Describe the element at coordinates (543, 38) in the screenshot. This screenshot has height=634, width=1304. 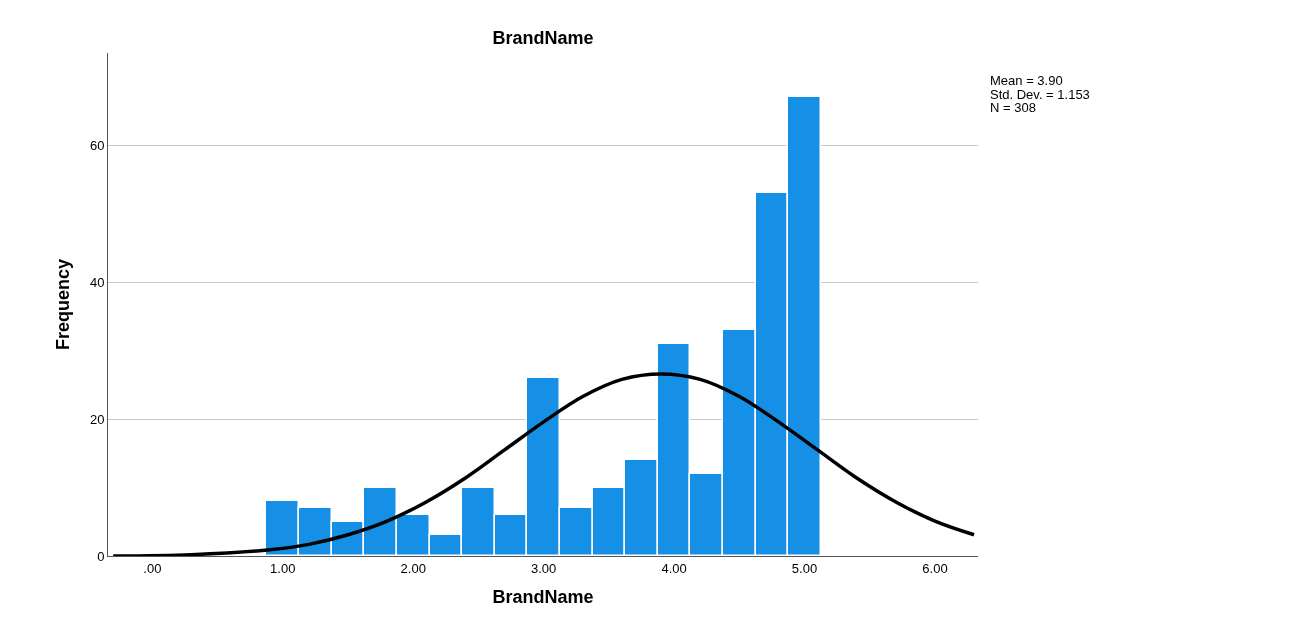
I see `chart-title: BrandName` at that location.